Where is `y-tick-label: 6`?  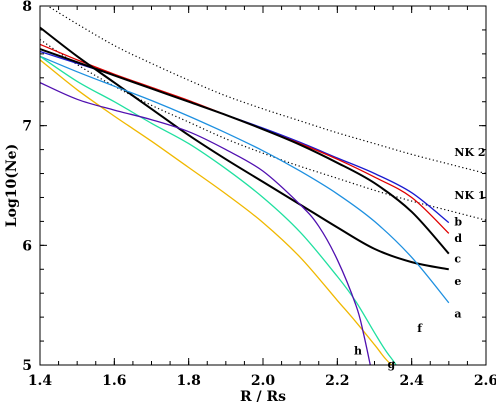 y-tick-label: 6 is located at coordinates (27, 246).